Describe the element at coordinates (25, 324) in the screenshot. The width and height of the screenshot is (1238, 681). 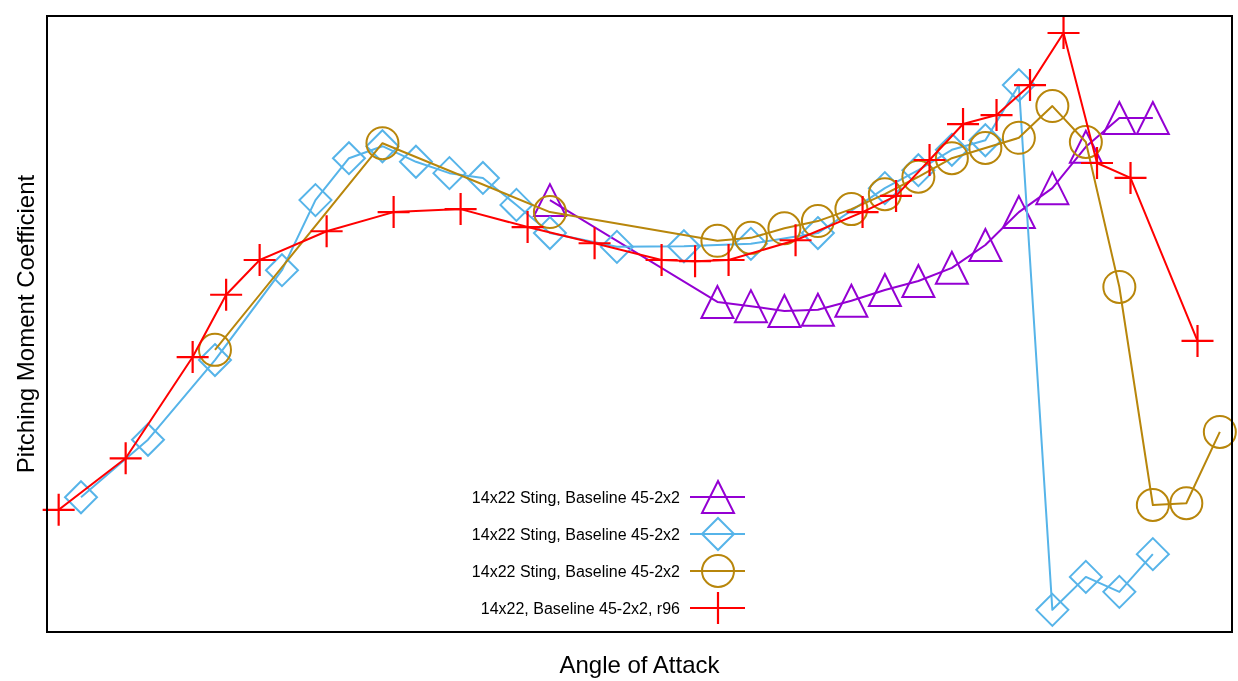
I see `y-axis-title: Pitching Moment Coefficient` at that location.